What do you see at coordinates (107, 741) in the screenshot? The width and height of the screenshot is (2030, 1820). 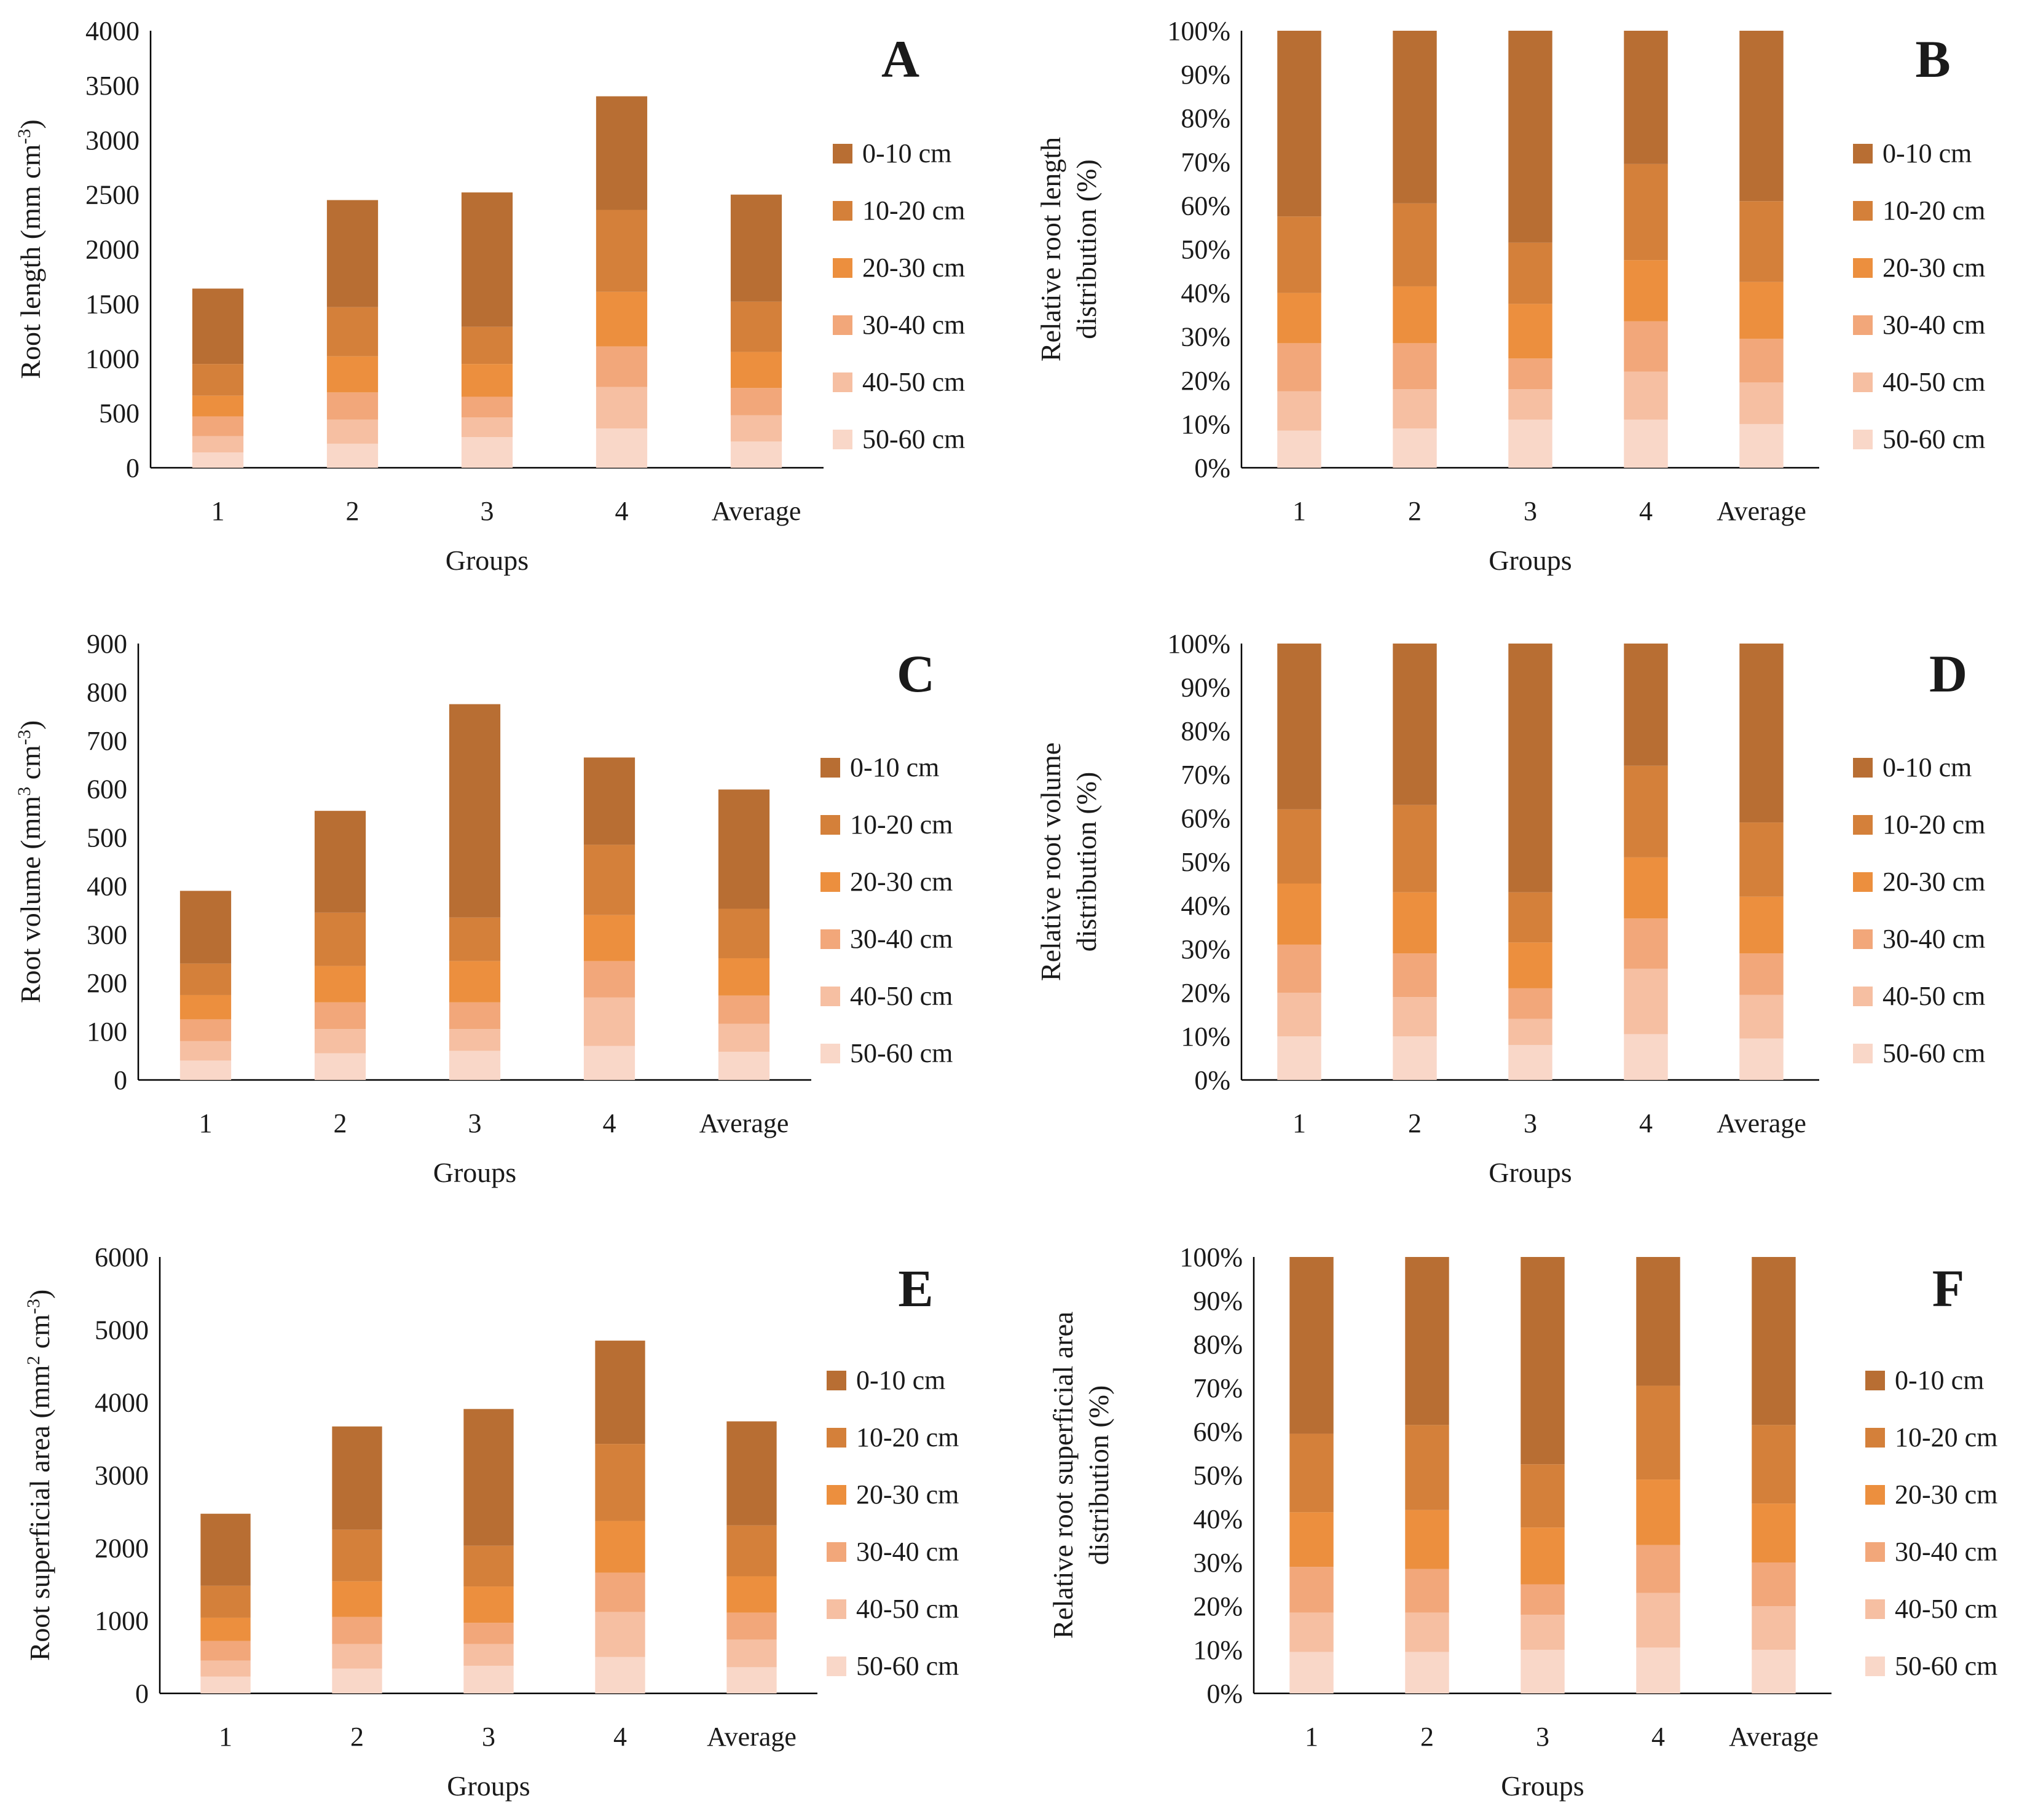 I see `y-tick-label: 700` at bounding box center [107, 741].